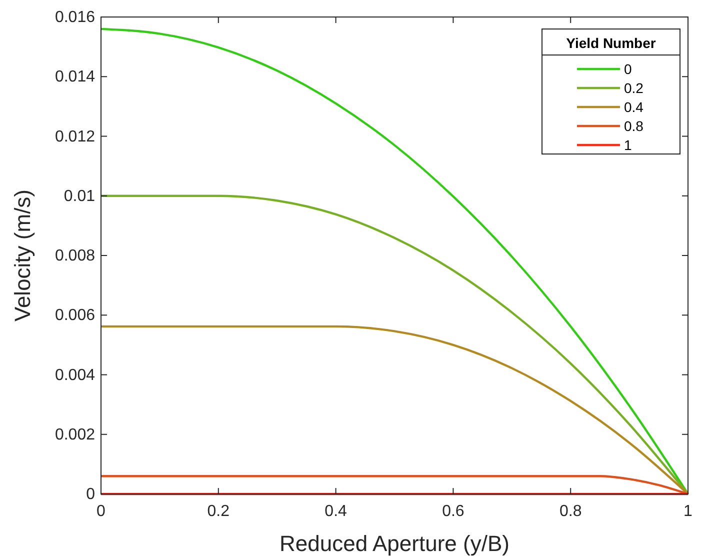  I want to click on y-tick-label: 0, so click(91, 494).